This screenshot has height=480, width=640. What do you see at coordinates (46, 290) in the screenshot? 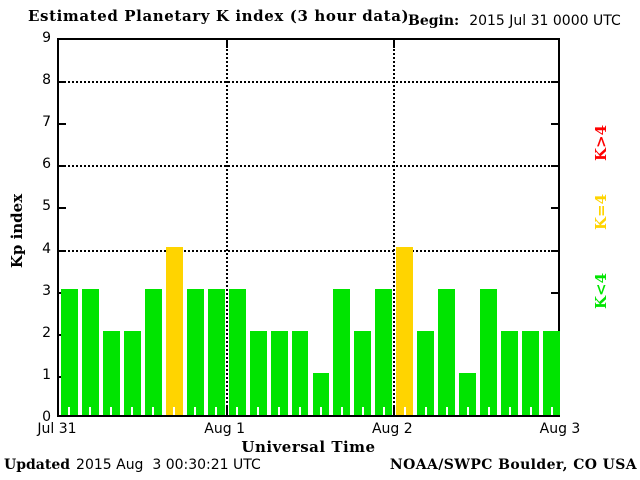
I see `y-tick-label-3: 3` at bounding box center [46, 290].